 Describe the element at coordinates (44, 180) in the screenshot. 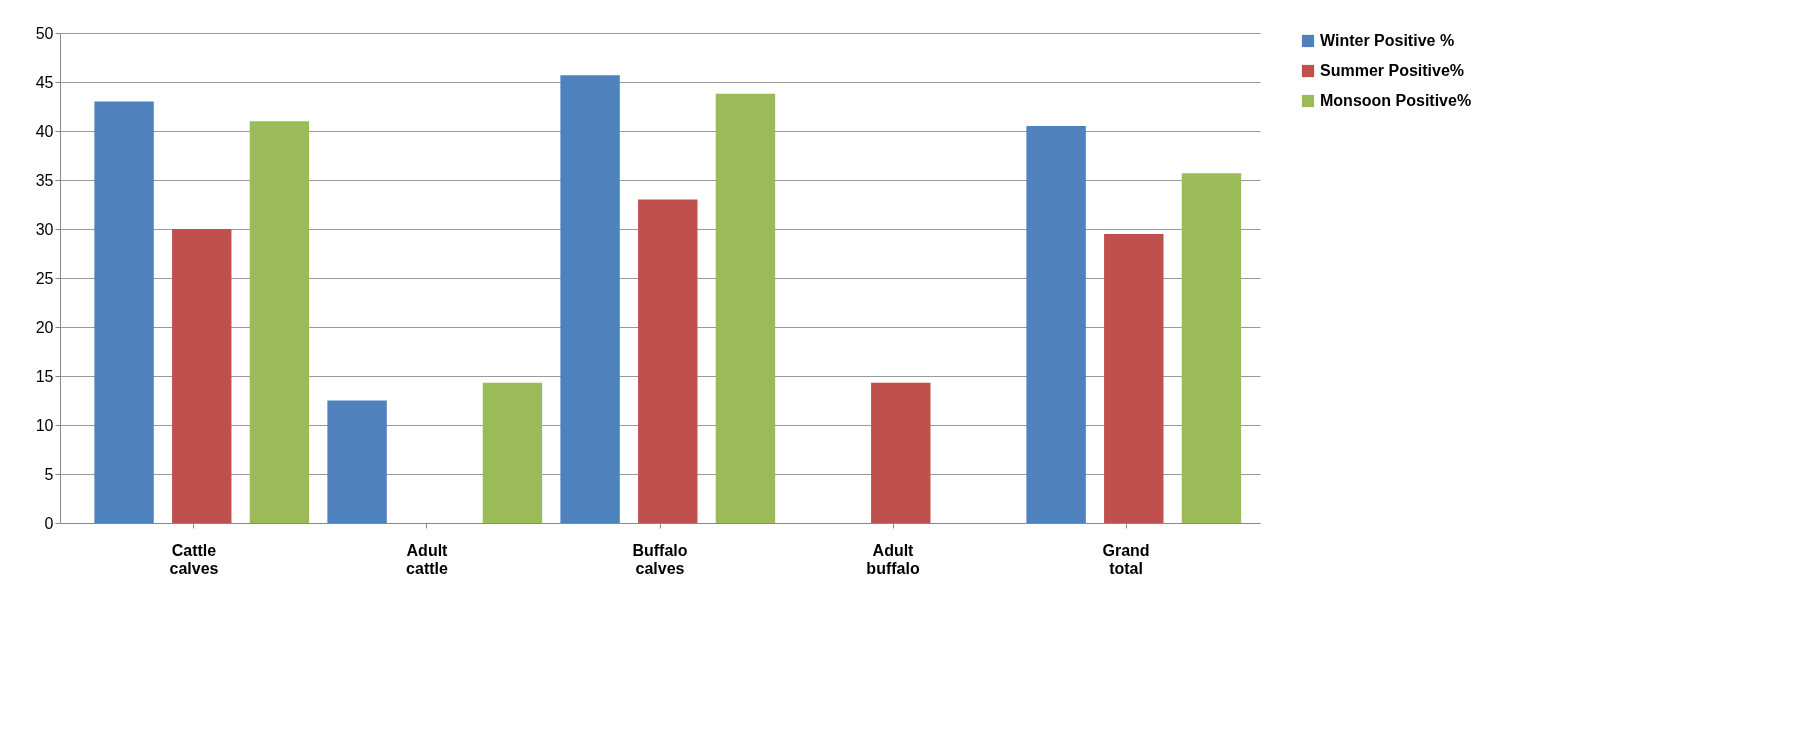

I see `y-tick-label: 35` at that location.